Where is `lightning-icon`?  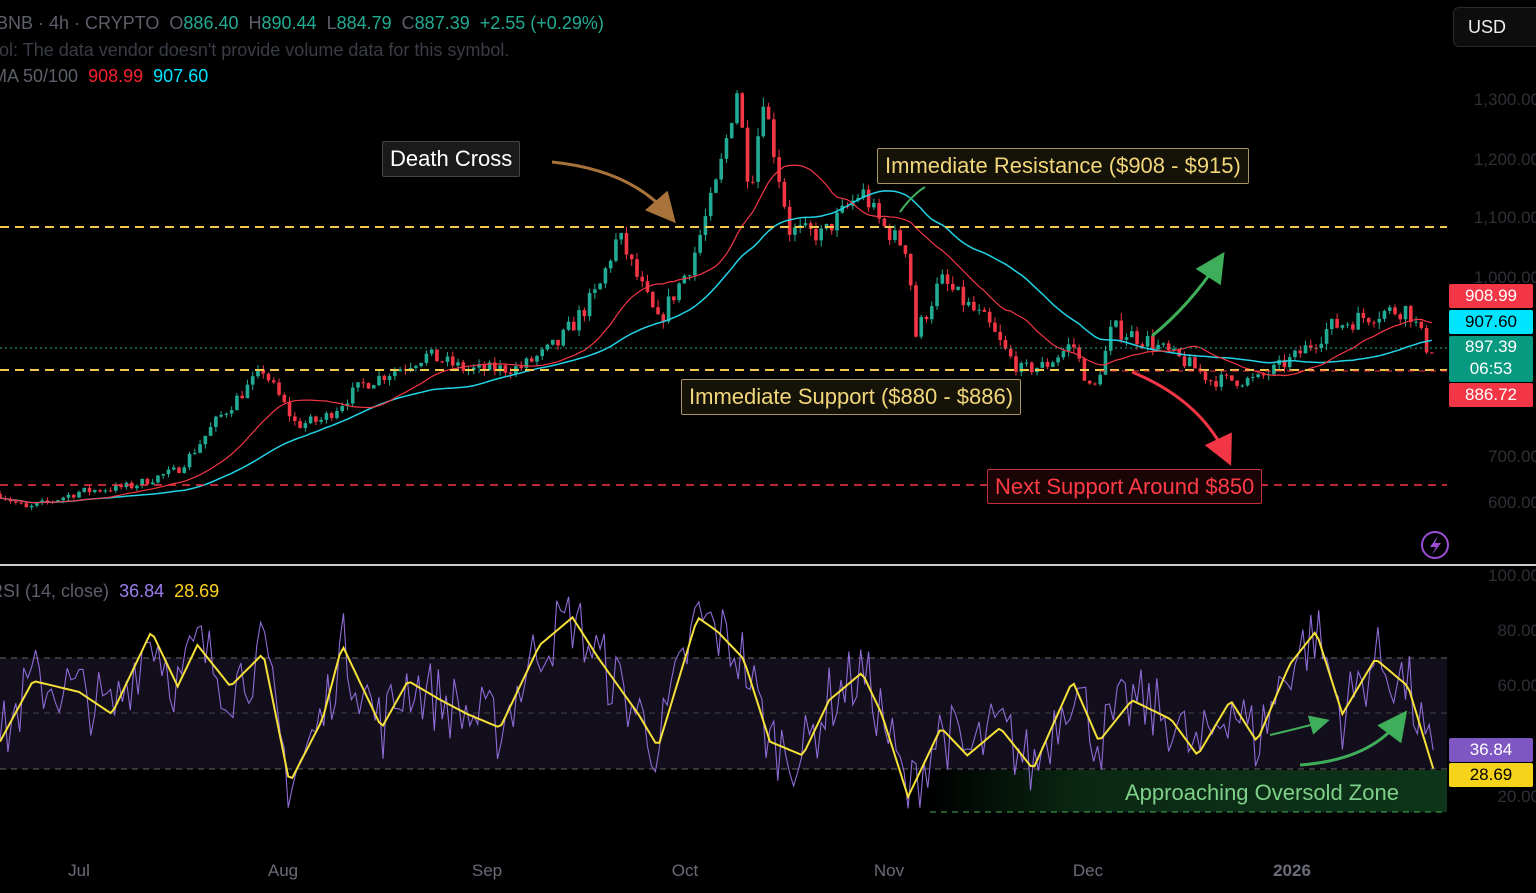
lightning-icon is located at coordinates (1435, 545).